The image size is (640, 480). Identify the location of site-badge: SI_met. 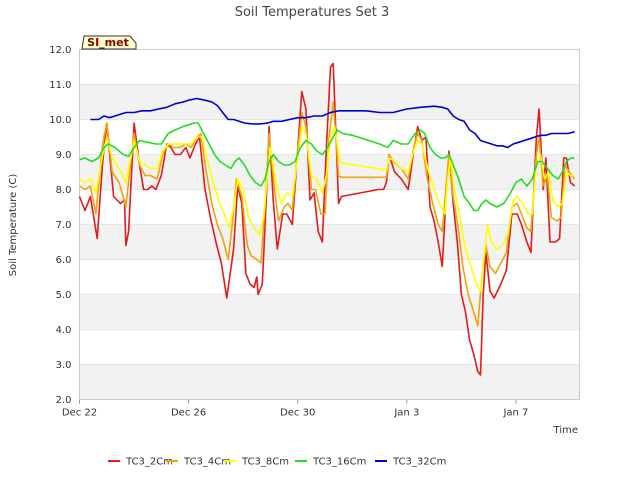
(109, 42).